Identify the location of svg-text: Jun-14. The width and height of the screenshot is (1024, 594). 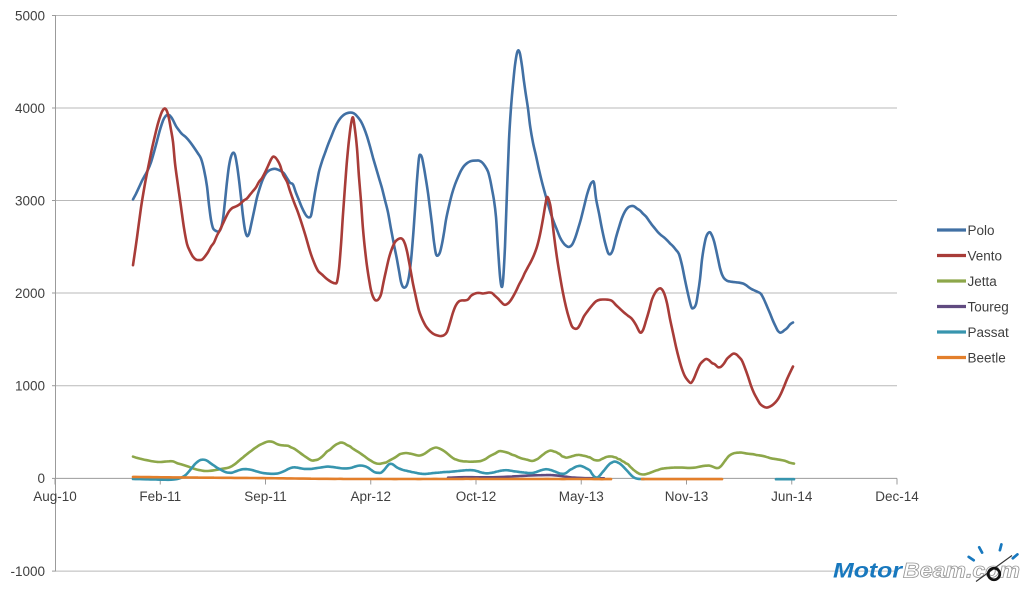
(792, 496).